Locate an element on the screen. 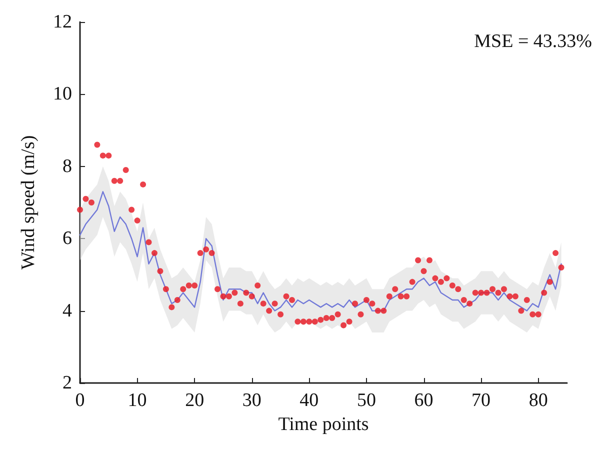  y-tick-label: 6 is located at coordinates (67, 239).